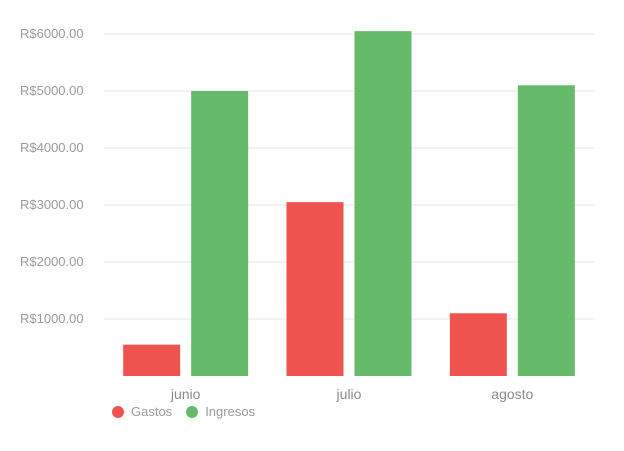 This screenshot has width=624, height=451. Describe the element at coordinates (118, 411) in the screenshot. I see `legend-swatch-gastos` at that location.